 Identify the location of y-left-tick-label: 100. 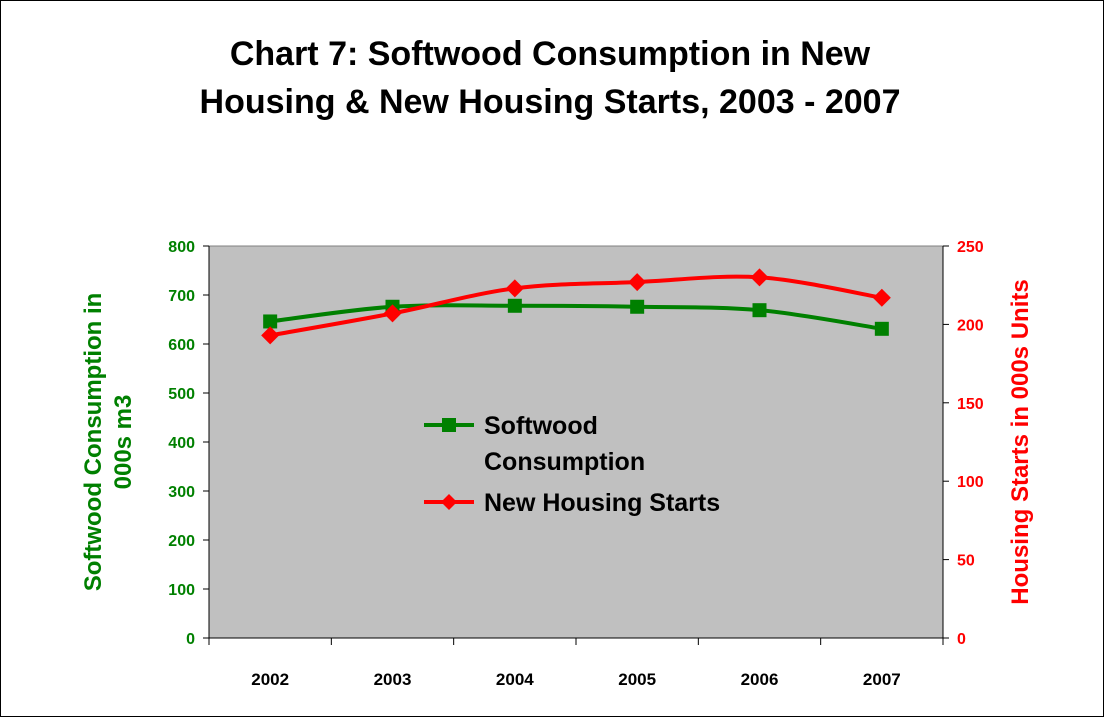
(181, 590).